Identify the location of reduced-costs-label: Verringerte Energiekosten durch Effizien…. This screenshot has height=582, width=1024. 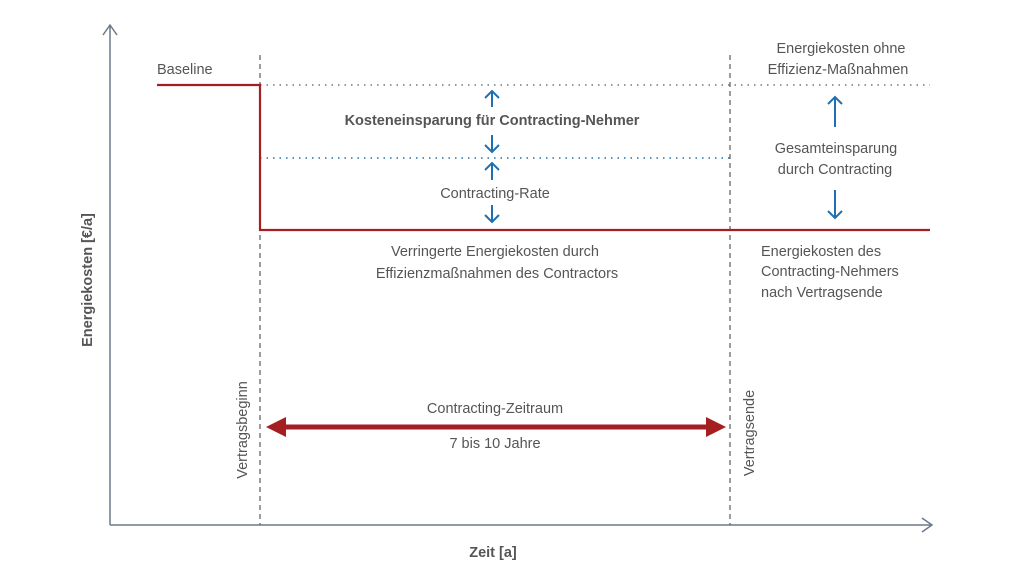
(497, 263).